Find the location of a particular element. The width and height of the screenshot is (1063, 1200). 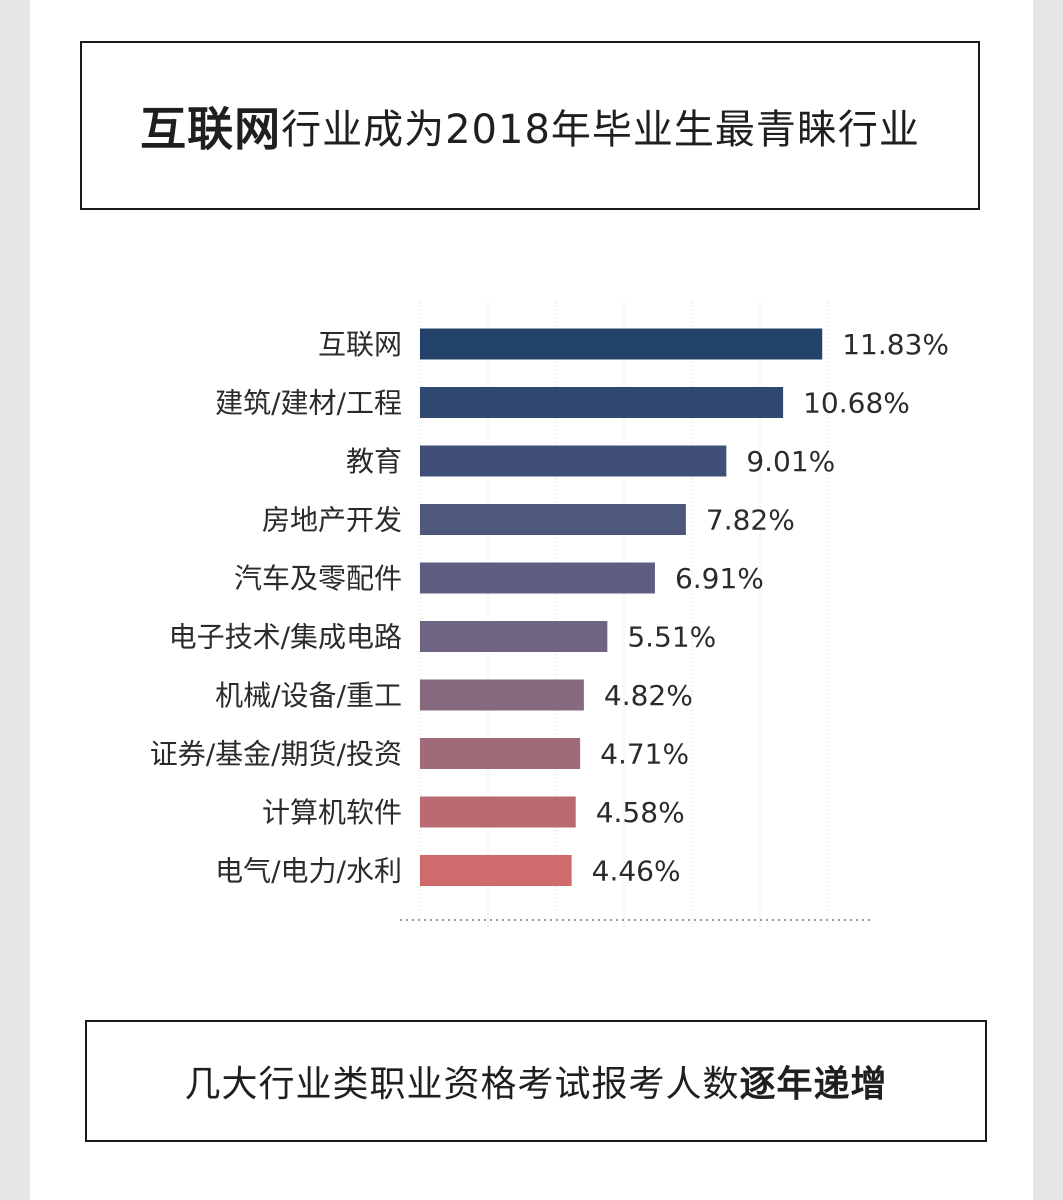

footer-box: 几大行业类职业资格考试报考人数 逐年递增 is located at coordinates (536, 1081).